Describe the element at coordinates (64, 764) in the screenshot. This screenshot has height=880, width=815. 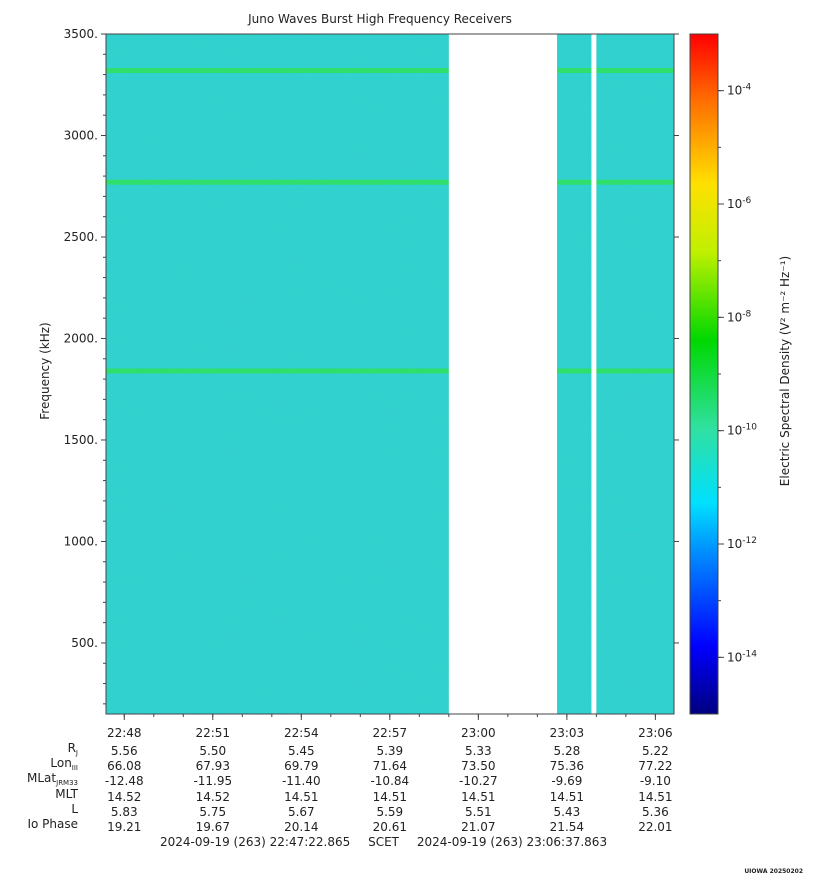
I see `ephemeris-row-label: LonIII` at that location.